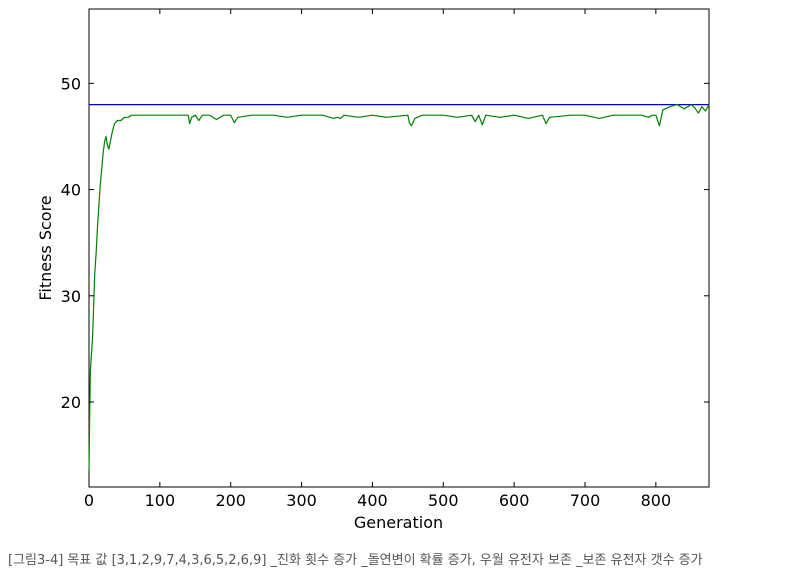 Image resolution: width=798 pixels, height=578 pixels. Describe the element at coordinates (71, 296) in the screenshot. I see `y-tick-label: 30` at that location.